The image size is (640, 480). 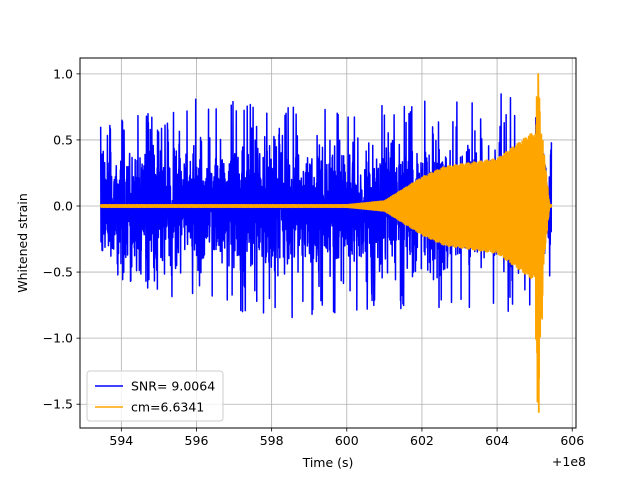 I want to click on x-axis-offset-label: +1e8, so click(x=569, y=461).